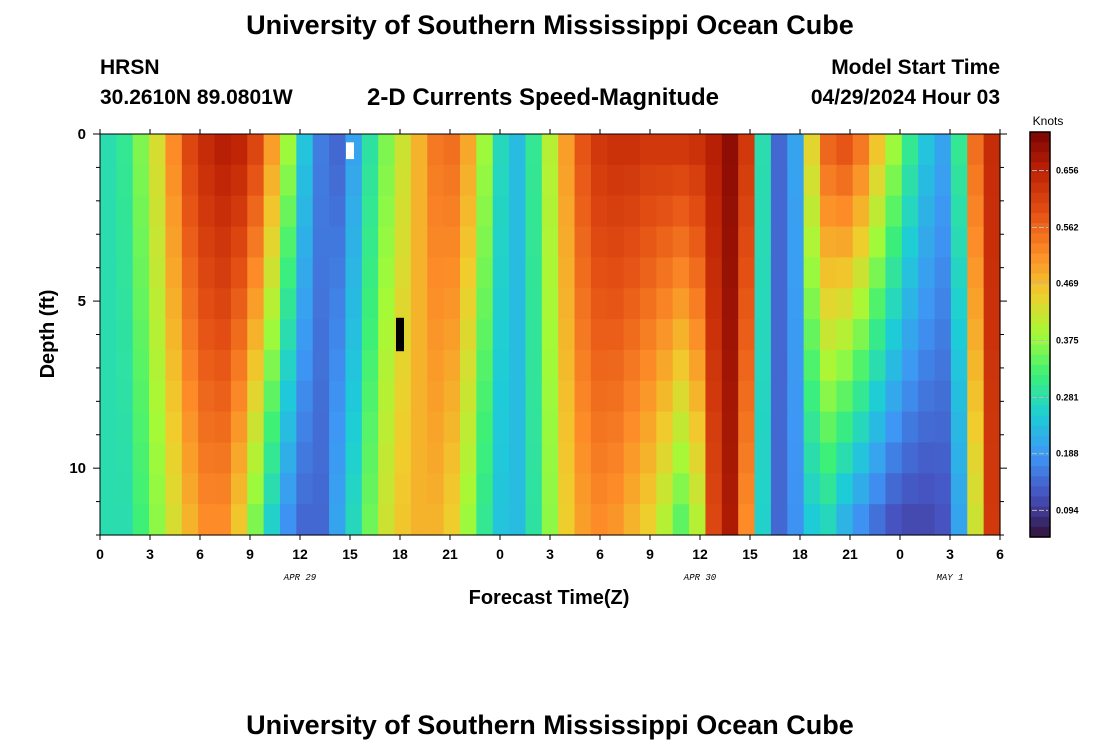  Describe the element at coordinates (1067, 284) in the screenshot. I see `colorbar-tick-label: 0.469` at that location.